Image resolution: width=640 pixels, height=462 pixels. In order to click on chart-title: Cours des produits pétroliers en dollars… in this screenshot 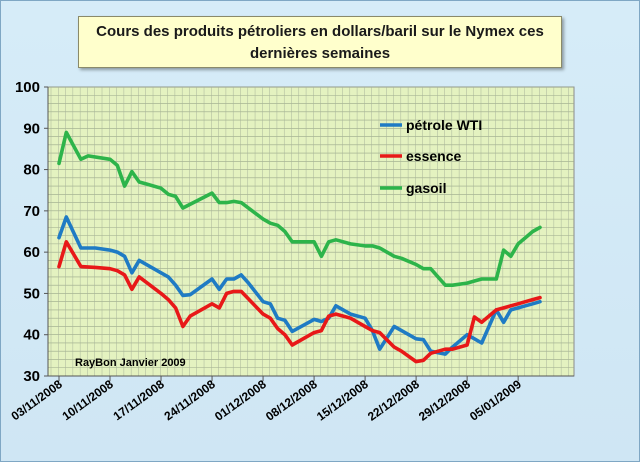, I will do `click(320, 42)`.